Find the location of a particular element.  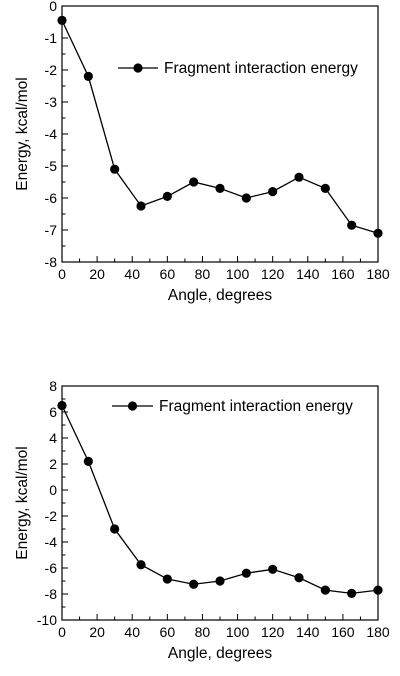

y-tick-label: 6 is located at coordinates (53, 412).